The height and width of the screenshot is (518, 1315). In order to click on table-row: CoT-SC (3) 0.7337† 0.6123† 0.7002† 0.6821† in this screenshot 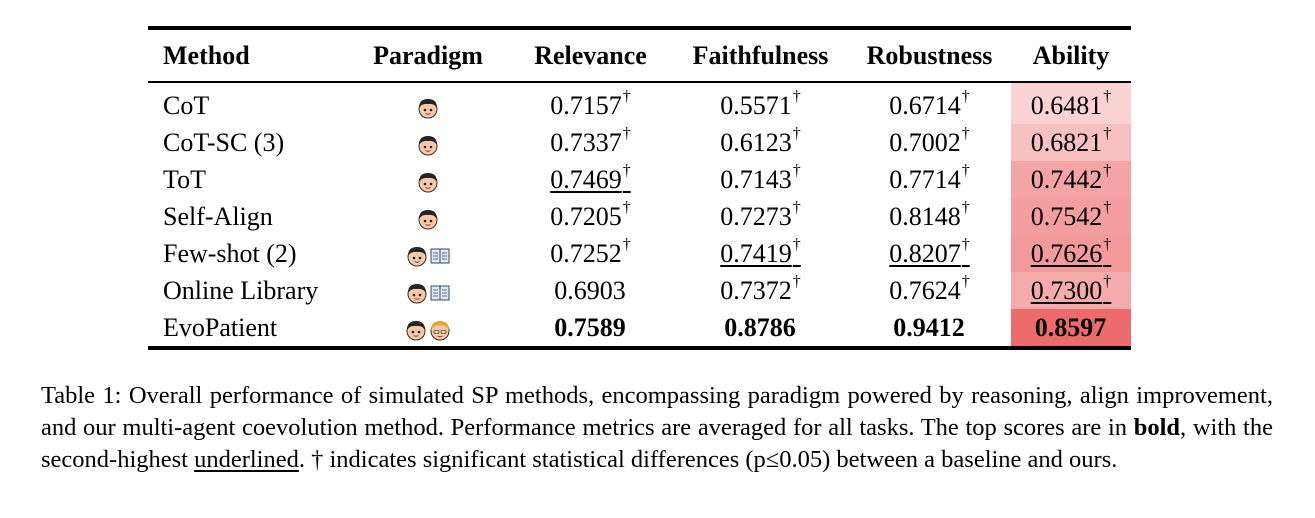, I will do `click(639, 142)`.